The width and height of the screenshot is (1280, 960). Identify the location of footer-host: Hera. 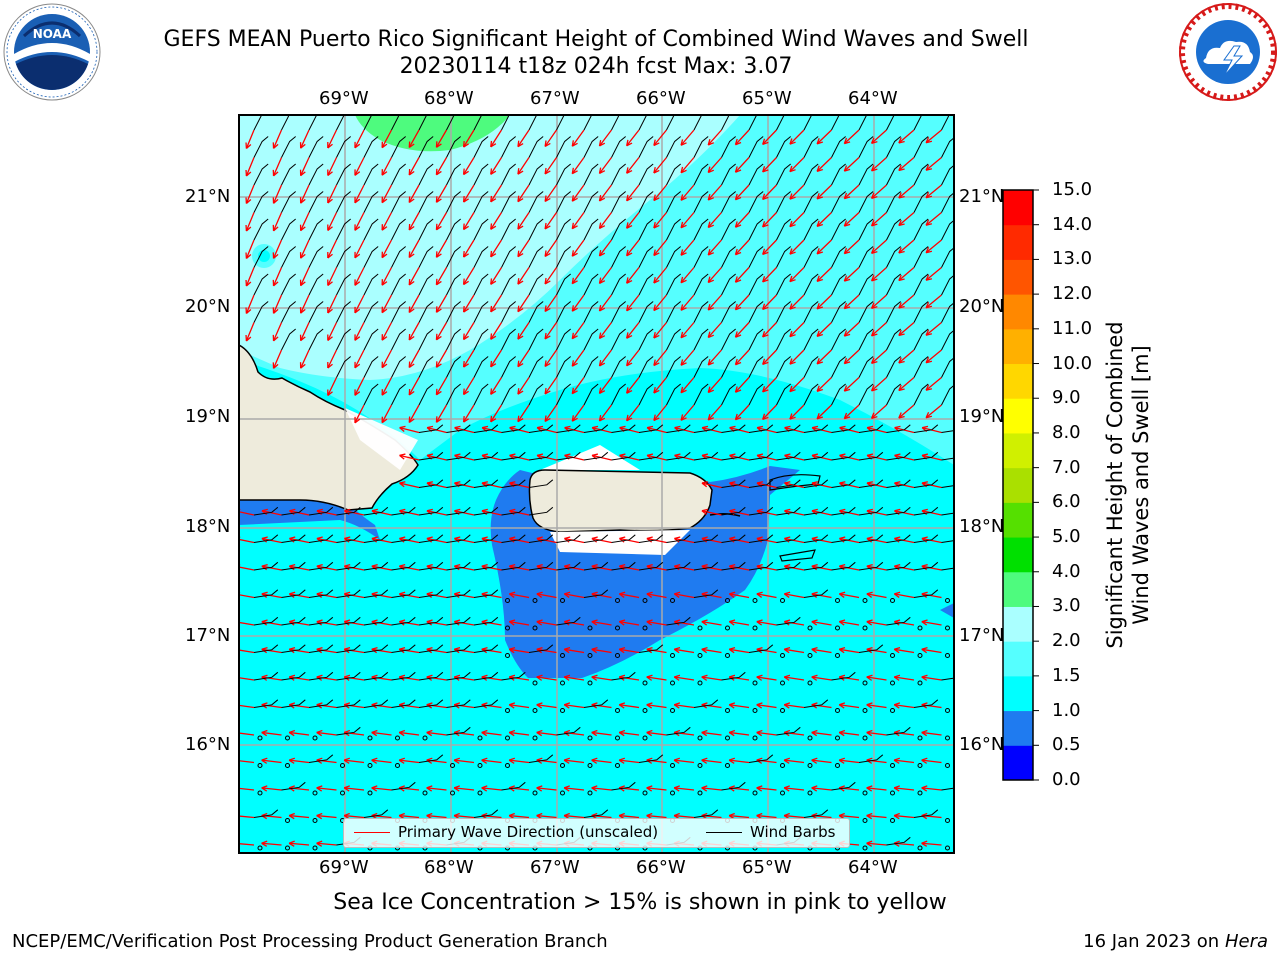
(1246, 941).